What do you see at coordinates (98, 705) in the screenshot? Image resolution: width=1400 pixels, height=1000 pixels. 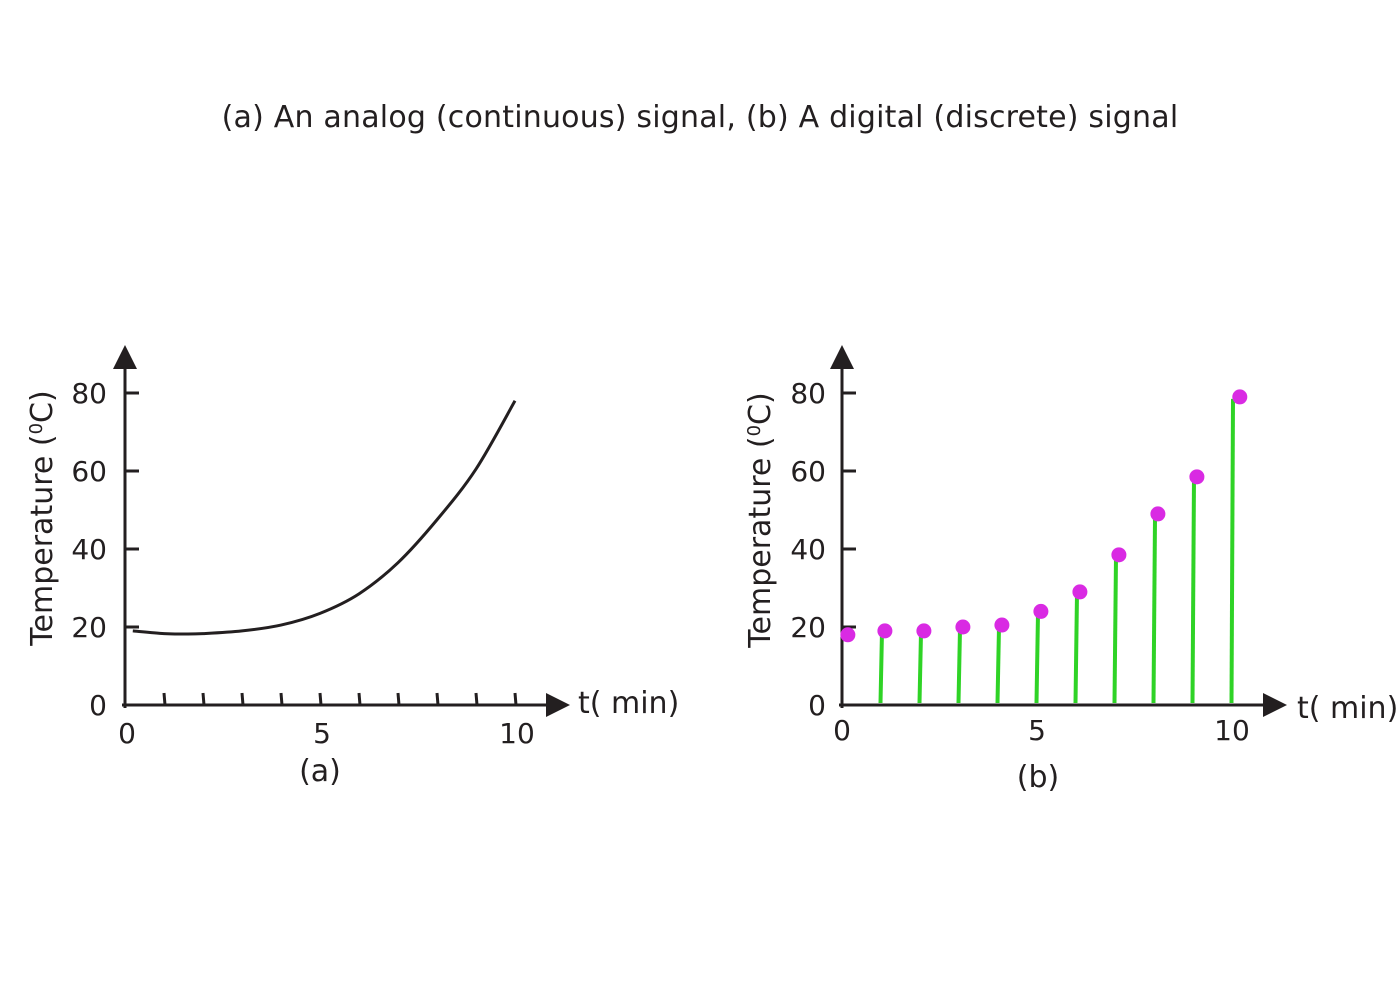 I see `chart-a-y-tick-label: 0` at bounding box center [98, 705].